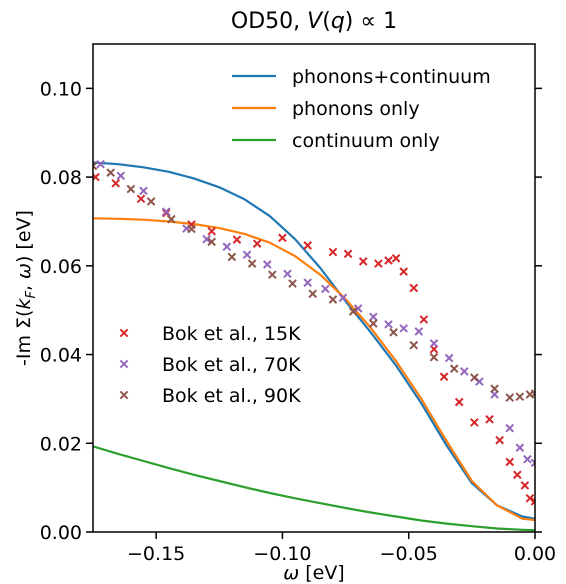  What do you see at coordinates (313, 573) in the screenshot?
I see `x-axis-label: ω [eV]` at bounding box center [313, 573].